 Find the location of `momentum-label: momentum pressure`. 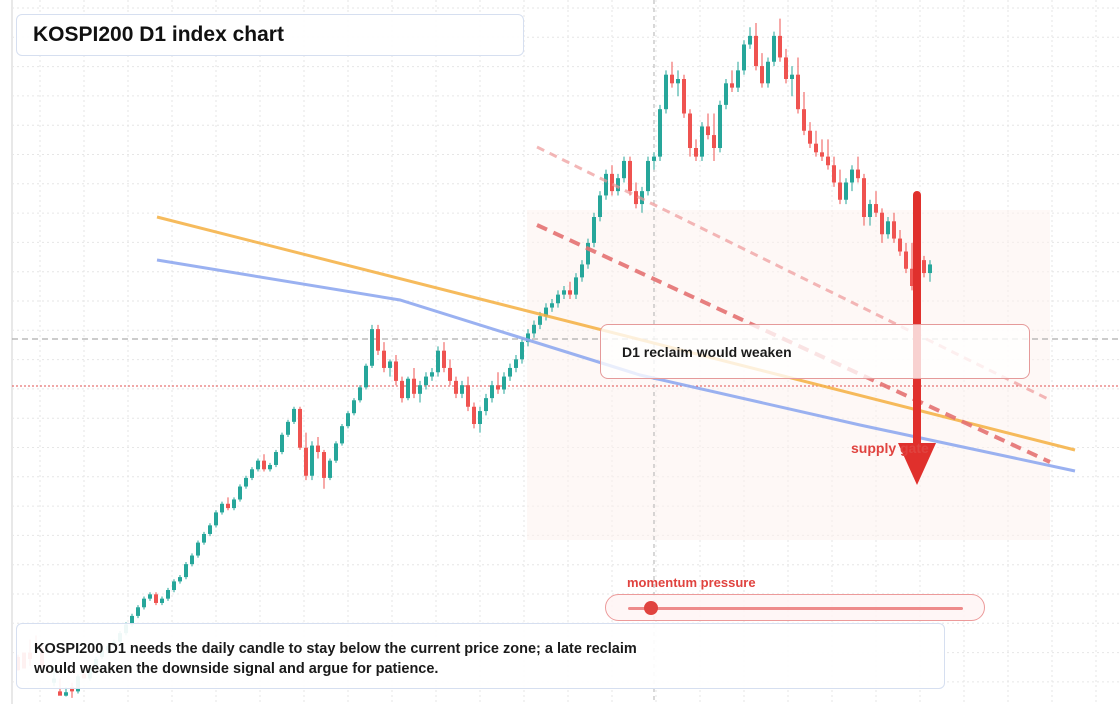

momentum-label: momentum pressure is located at coordinates (691, 582).